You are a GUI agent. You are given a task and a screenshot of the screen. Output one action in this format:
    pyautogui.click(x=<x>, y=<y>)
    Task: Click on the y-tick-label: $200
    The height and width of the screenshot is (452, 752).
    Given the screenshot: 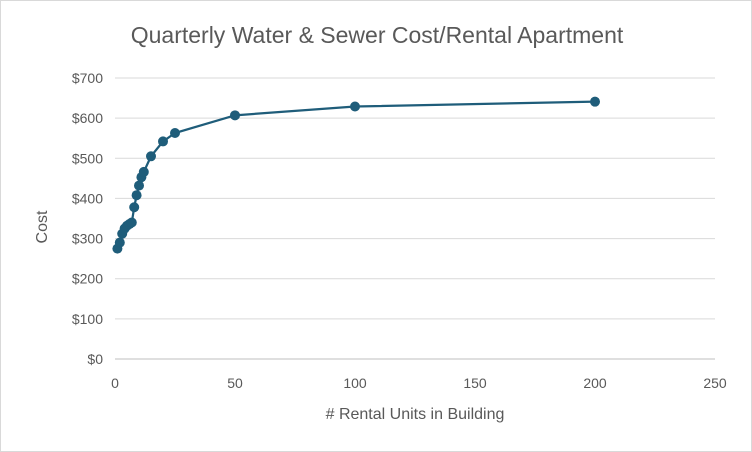 What is the action you would take?
    pyautogui.click(x=87, y=279)
    